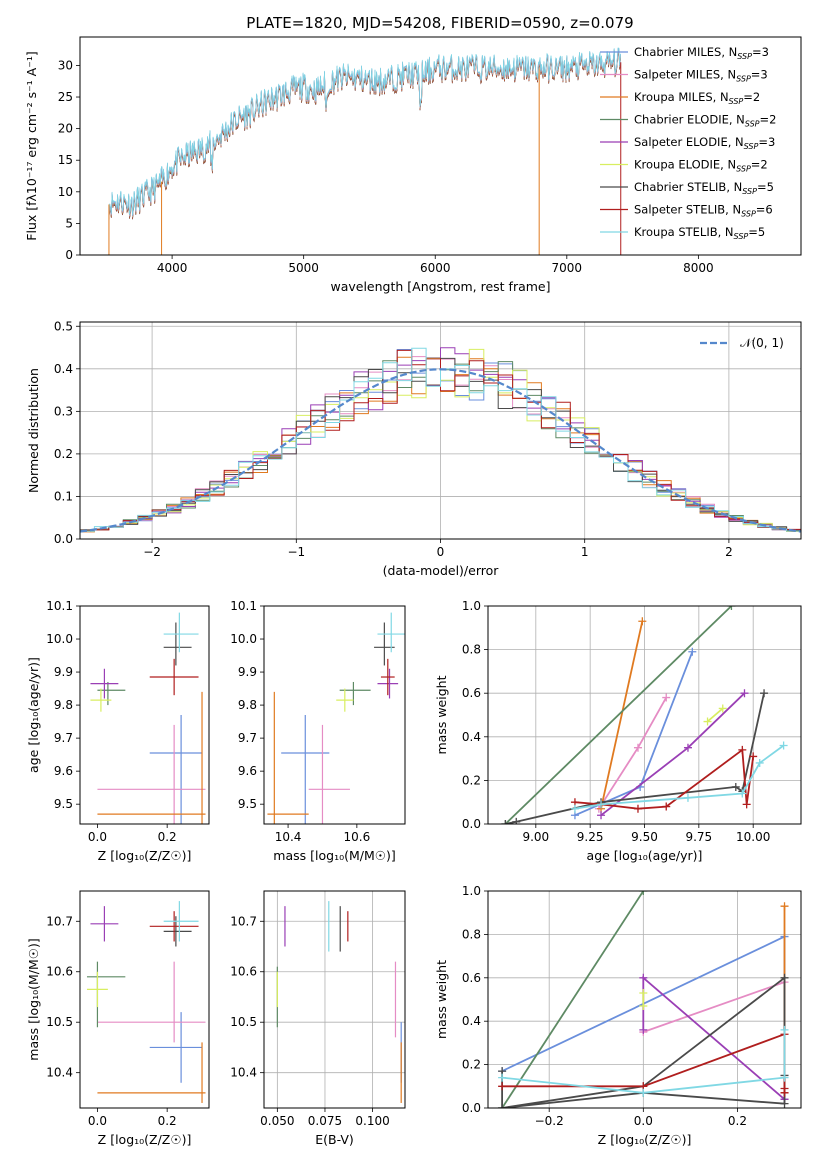  I want to click on y-tick-label: 0.5, so click(63, 326).